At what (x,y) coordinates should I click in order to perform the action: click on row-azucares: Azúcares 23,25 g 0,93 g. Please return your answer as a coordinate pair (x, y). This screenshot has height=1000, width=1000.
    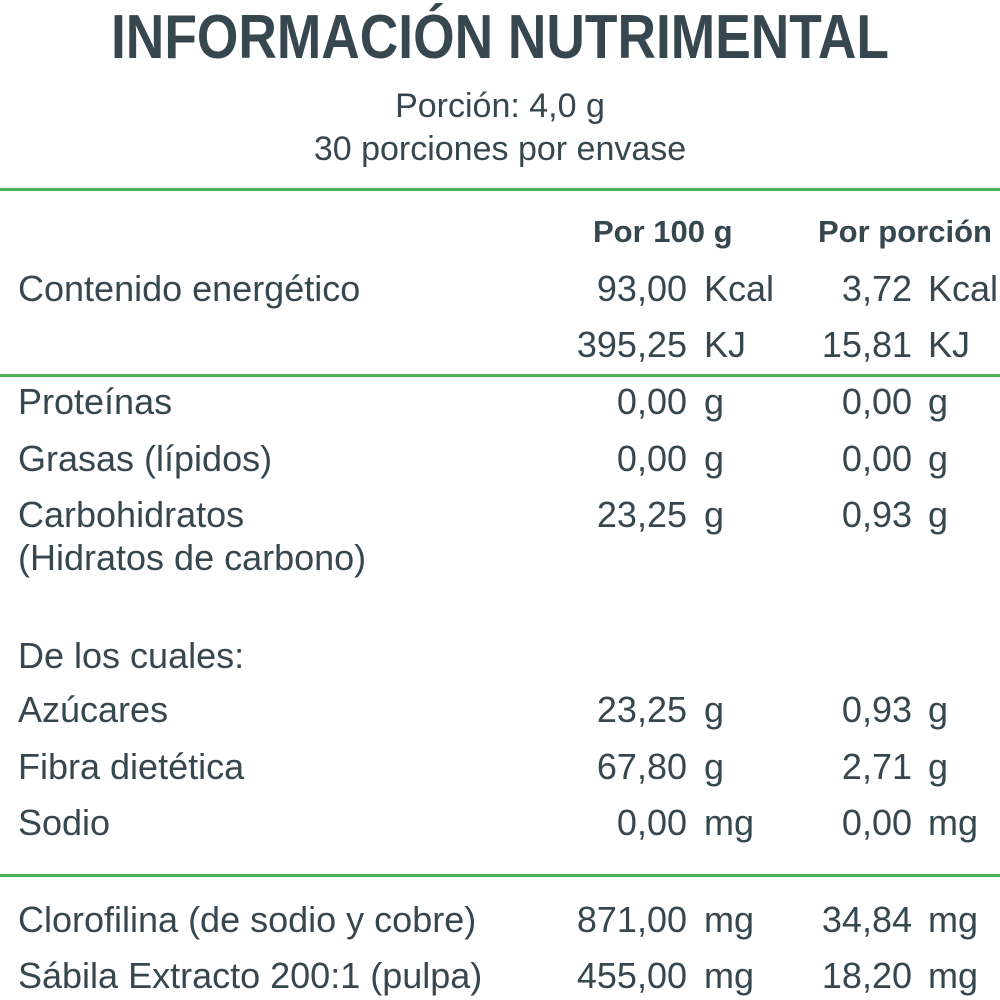
    Looking at the image, I should click on (500, 710).